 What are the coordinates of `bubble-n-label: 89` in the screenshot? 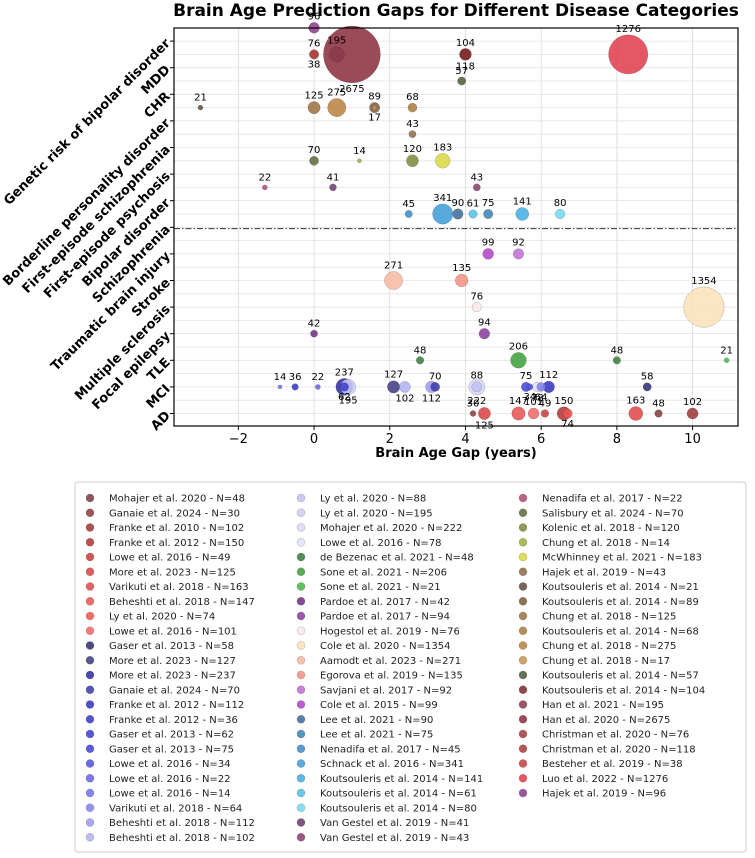 It's located at (374, 96).